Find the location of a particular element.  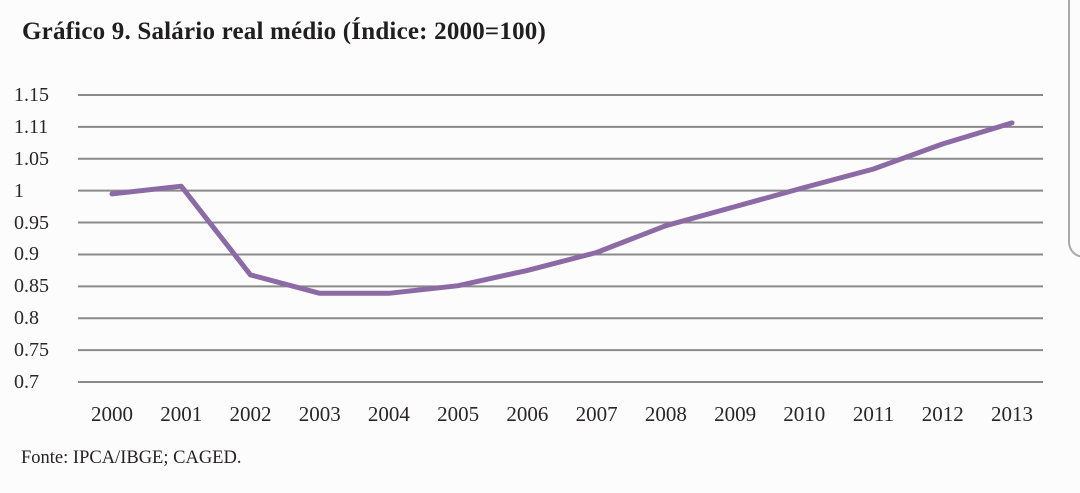

x-tick-label: 2011 is located at coordinates (873, 414).